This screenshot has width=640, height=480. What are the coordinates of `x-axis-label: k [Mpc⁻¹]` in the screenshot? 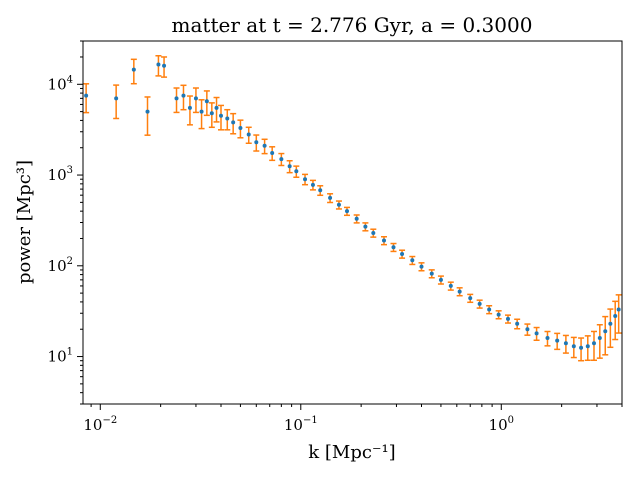 It's located at (351, 452).